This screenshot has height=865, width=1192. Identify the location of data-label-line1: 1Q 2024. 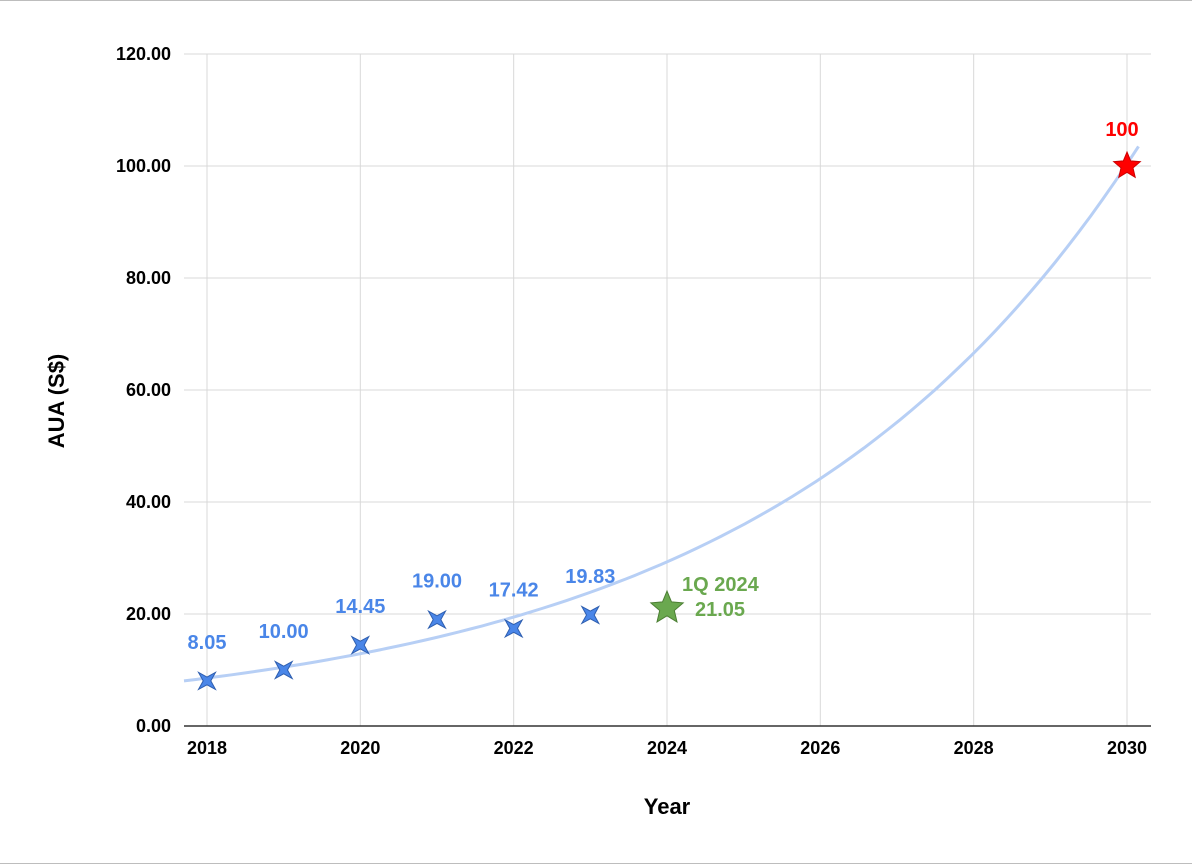
(721, 585).